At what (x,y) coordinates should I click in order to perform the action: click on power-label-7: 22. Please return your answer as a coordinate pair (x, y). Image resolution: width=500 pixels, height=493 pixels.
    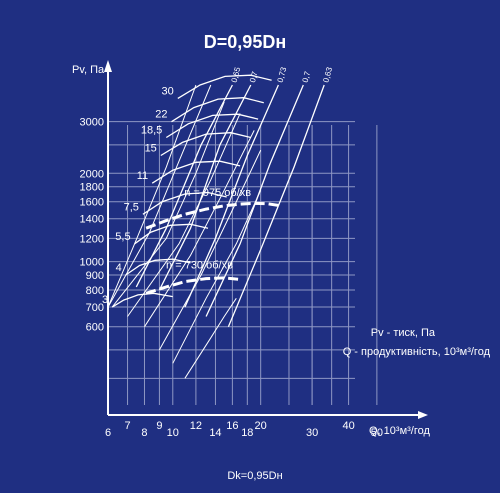
    Looking at the image, I should click on (161, 115).